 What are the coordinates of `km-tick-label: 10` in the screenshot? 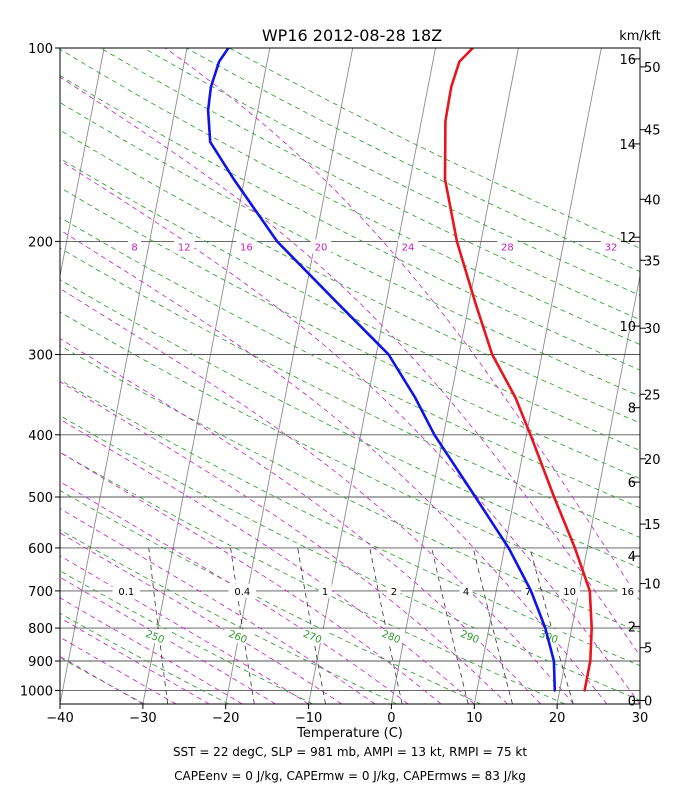 It's located at (627, 327).